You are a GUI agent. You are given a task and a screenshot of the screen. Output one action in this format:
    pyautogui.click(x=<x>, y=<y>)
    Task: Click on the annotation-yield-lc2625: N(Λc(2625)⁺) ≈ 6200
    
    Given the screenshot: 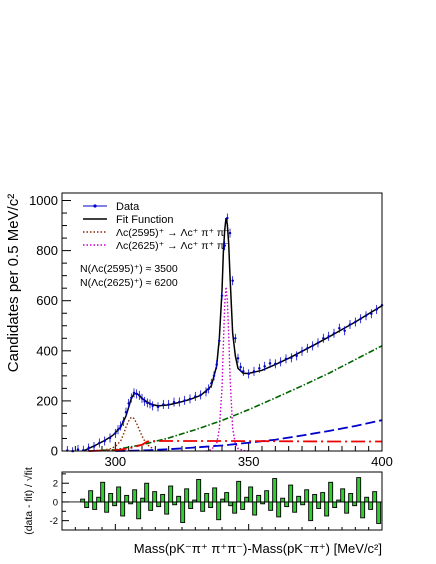 What is the action you would take?
    pyautogui.click(x=129, y=283)
    